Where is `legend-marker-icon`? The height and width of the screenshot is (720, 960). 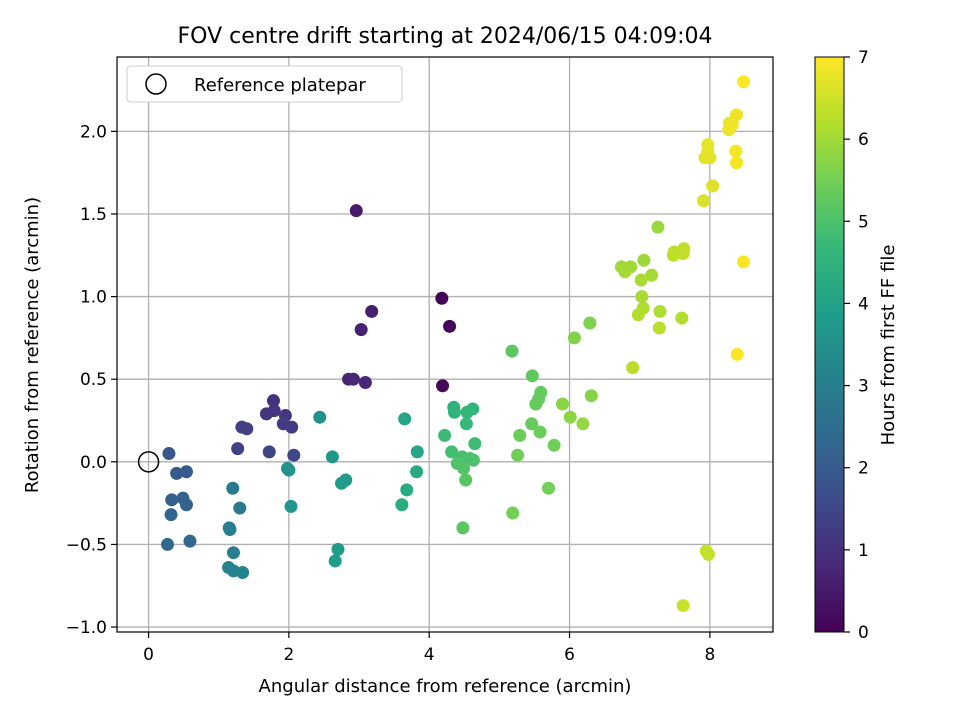 legend-marker-icon is located at coordinates (156, 84).